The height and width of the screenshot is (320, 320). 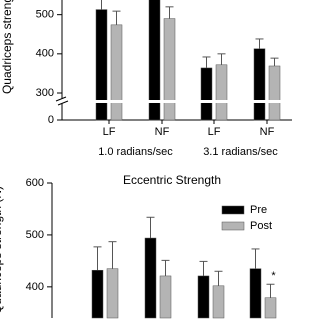 What do you see at coordinates (7, 47) in the screenshot?
I see `y-axis-label: Quadriceps strength` at bounding box center [7, 47].